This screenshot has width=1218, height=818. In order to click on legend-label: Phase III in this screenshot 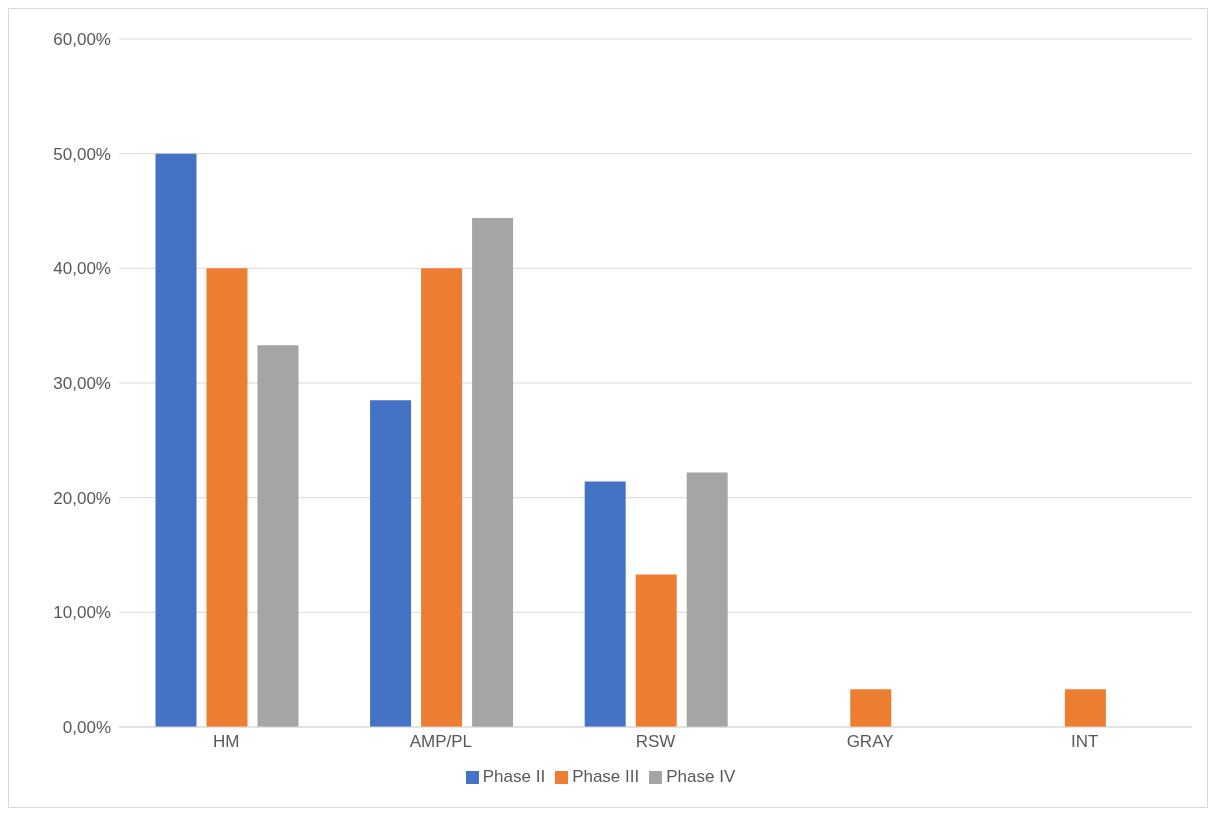, I will do `click(606, 776)`.